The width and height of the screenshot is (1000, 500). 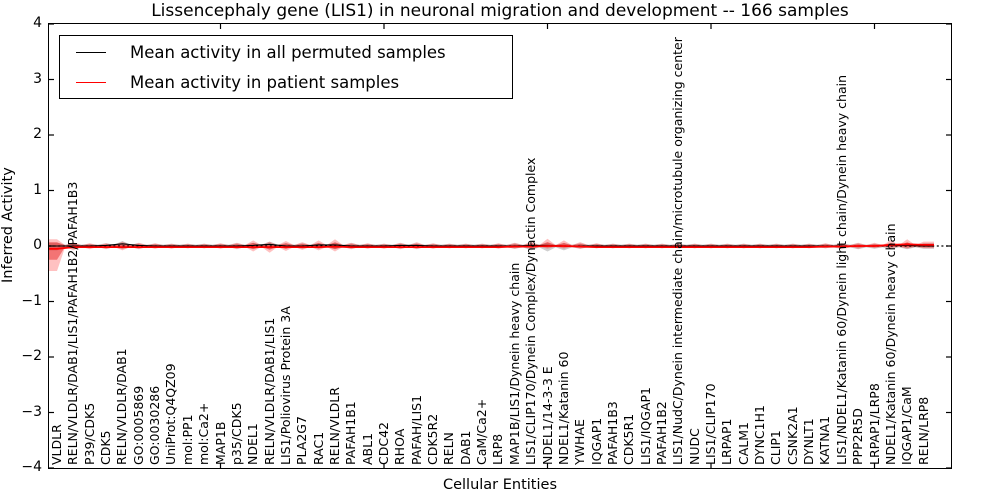 What do you see at coordinates (220, 443) in the screenshot?
I see `x-tick-label: MAP1B` at bounding box center [220, 443].